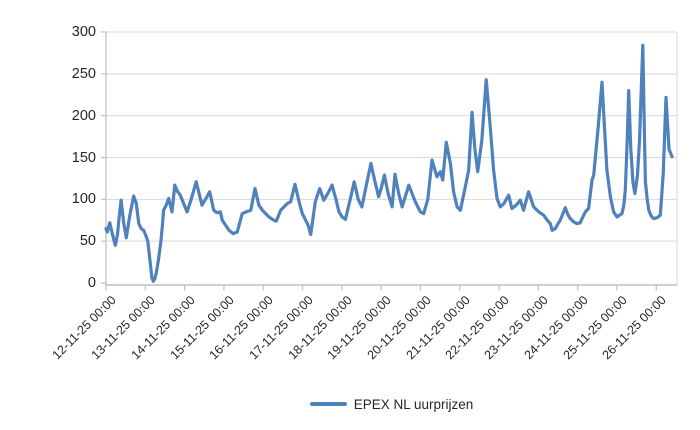  I want to click on y-tick-label: 300, so click(83, 32).